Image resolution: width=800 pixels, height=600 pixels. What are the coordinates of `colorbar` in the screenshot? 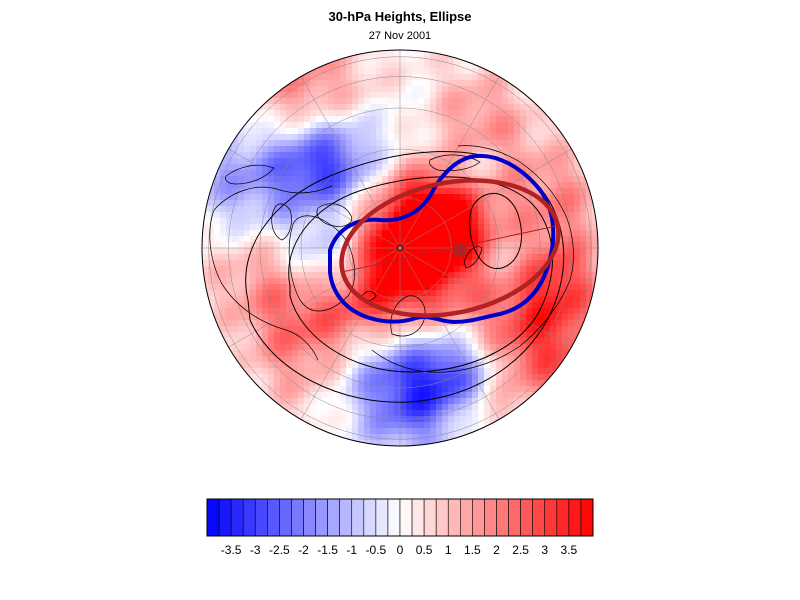 It's located at (400, 517).